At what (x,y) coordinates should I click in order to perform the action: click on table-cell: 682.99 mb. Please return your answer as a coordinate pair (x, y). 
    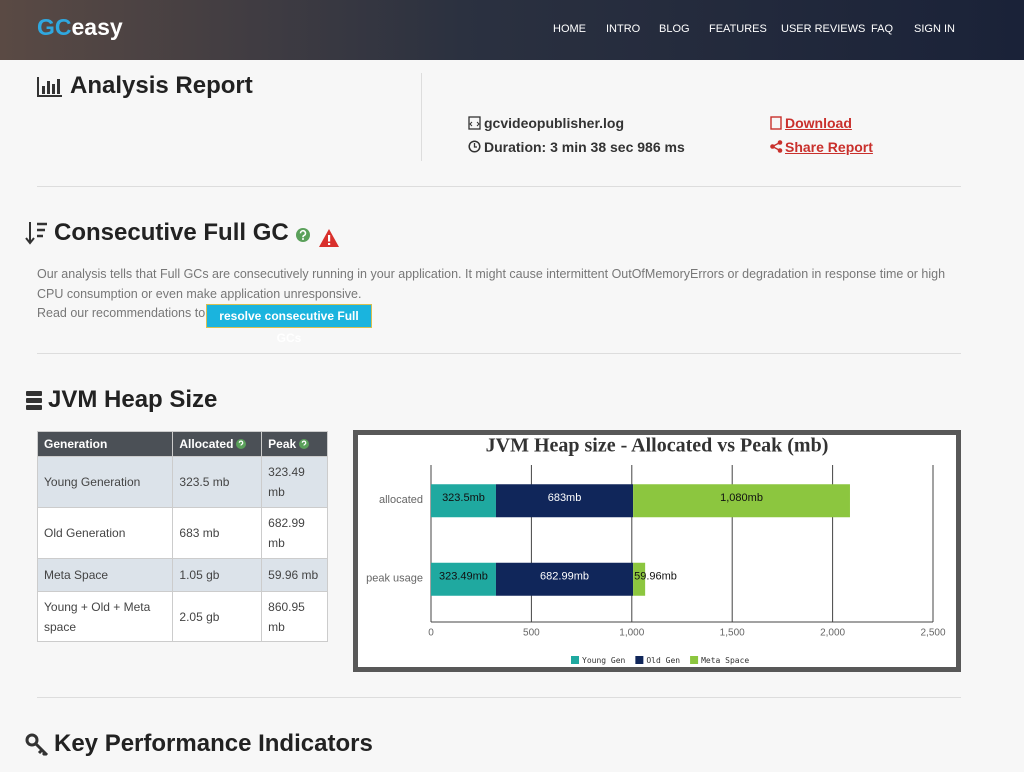
    Looking at the image, I should click on (294, 533).